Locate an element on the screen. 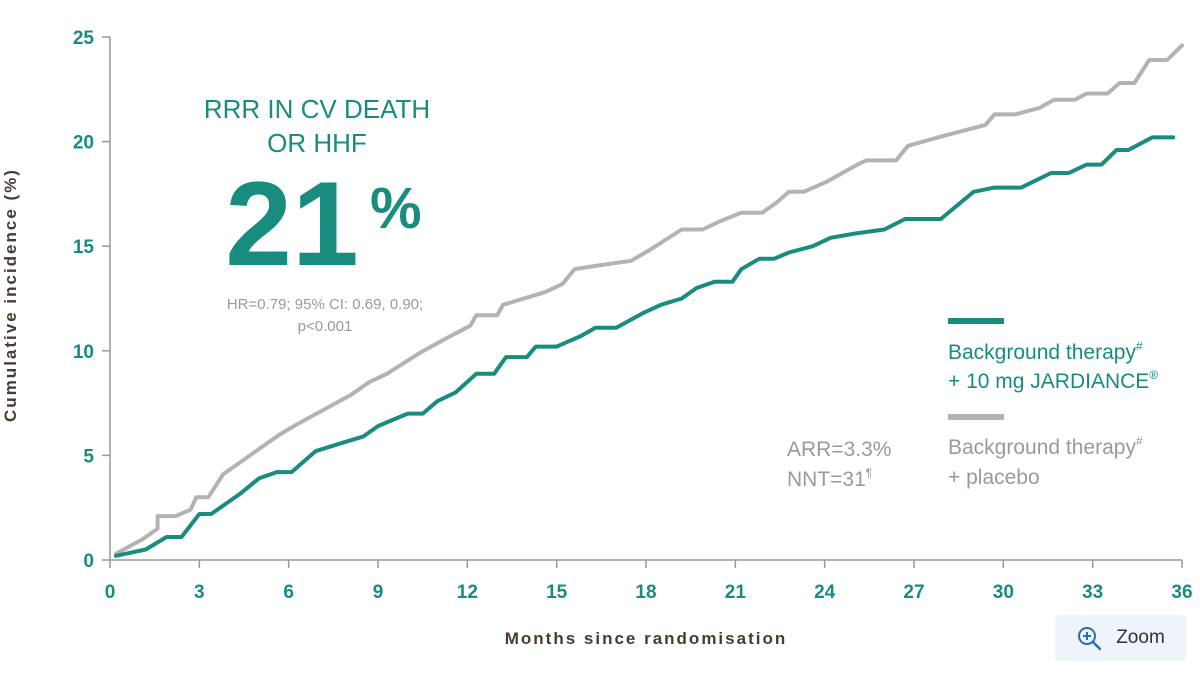  legend-label-jardiance-line-2: + 10 mg JARDIANCE® is located at coordinates (1053, 380).